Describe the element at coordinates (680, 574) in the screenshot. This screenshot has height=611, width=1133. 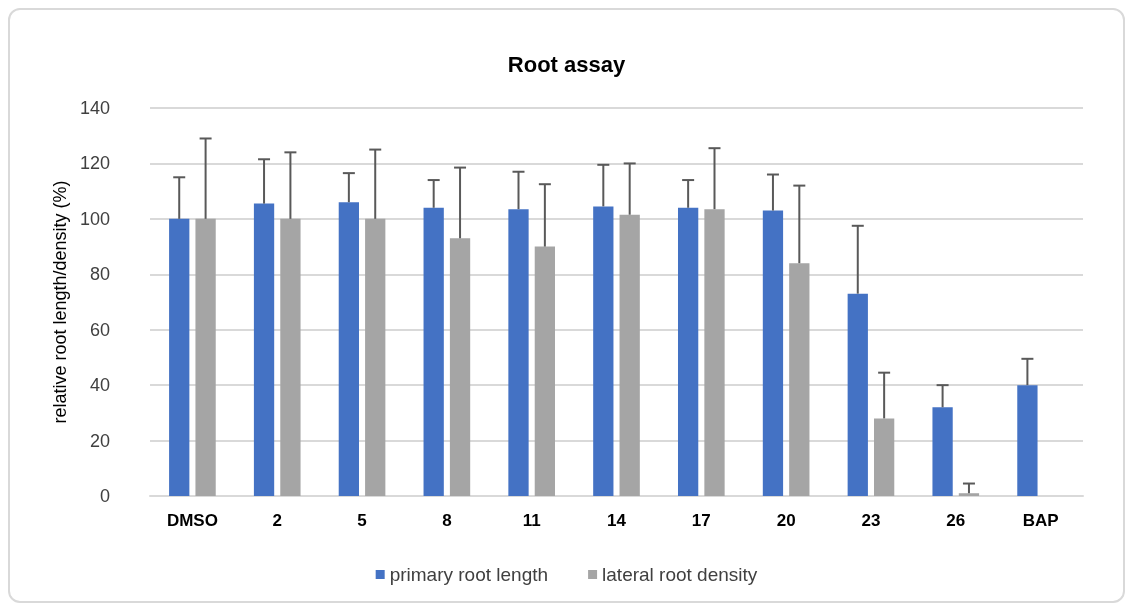
I see `legend-label: lateral root density` at that location.